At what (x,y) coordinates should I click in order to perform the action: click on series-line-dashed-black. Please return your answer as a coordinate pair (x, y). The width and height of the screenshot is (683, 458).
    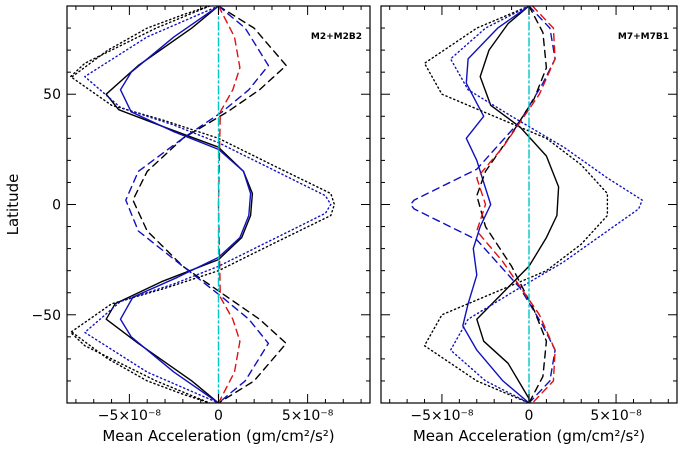
    Looking at the image, I should click on (512, 204).